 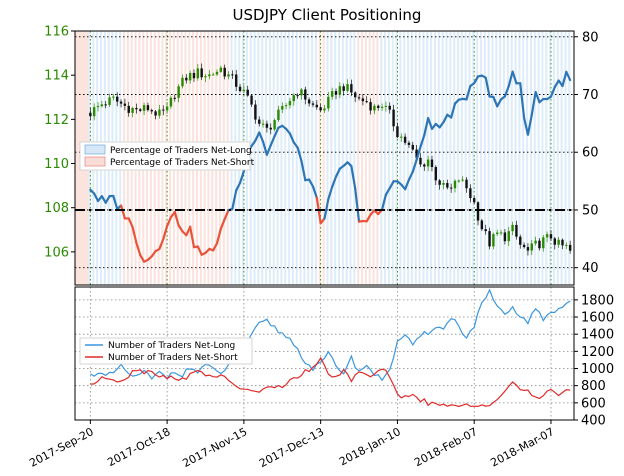 I want to click on bg-column-short, so click(x=377, y=158).